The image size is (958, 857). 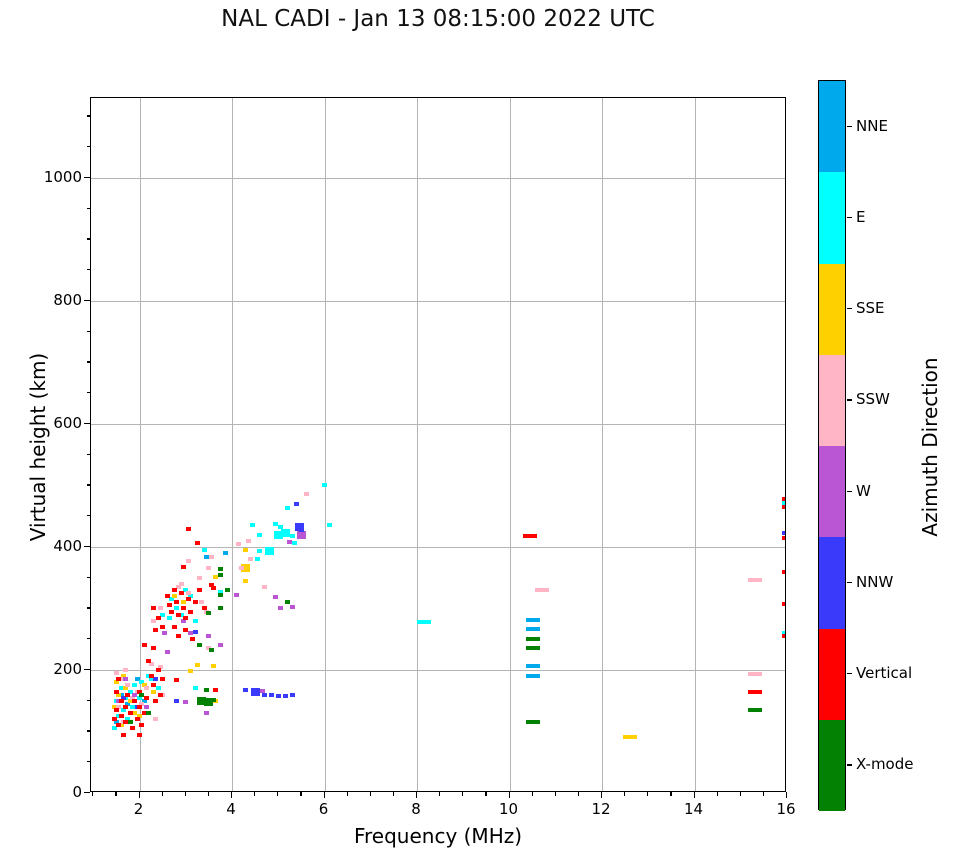 What do you see at coordinates (873, 399) in the screenshot?
I see `colorbar-category-label: SSW` at bounding box center [873, 399].